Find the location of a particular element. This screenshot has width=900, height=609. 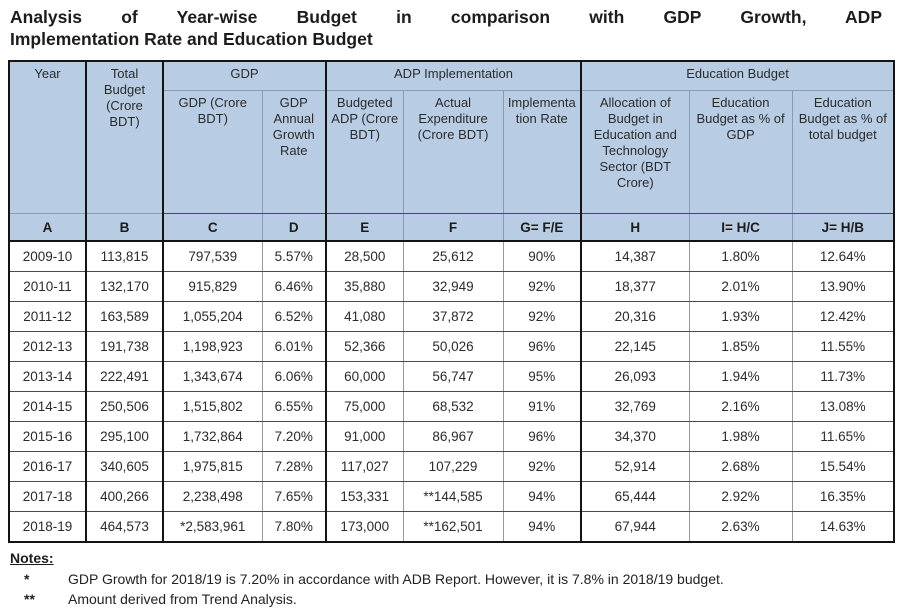

letter-i: I= H/C is located at coordinates (740, 227).